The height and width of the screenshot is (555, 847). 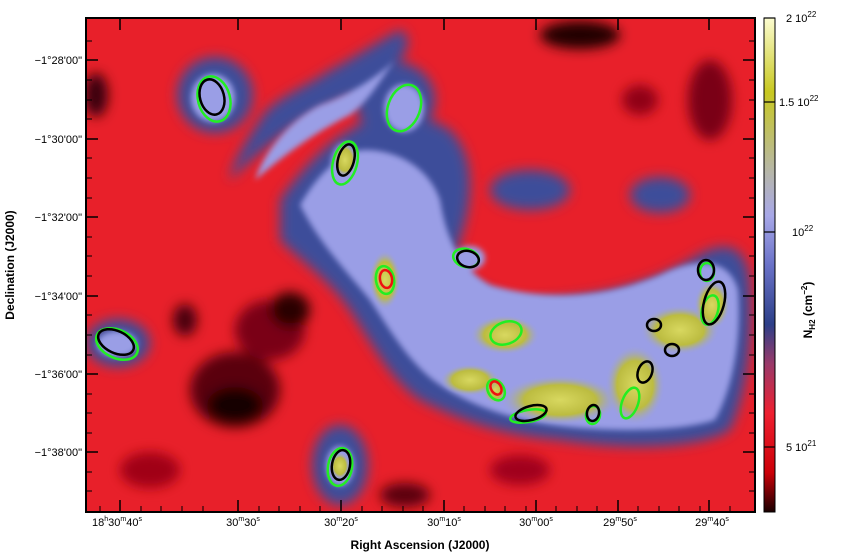 I want to click on colorbar: 2 1022 1.5 1022 1022 5 1021 NH2 (cm−2), so click(x=791, y=261).